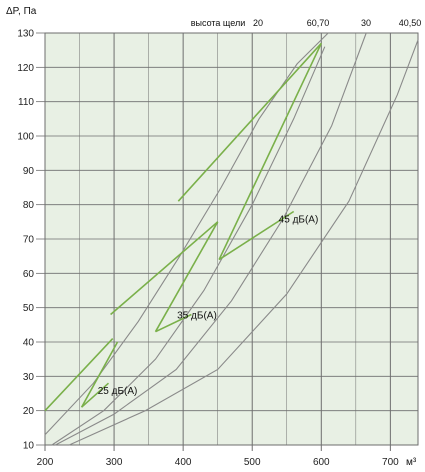 Image resolution: width=425 pixels, height=472 pixels. What do you see at coordinates (218, 23) in the screenshot?
I see `slot-header: высота щели` at bounding box center [218, 23].